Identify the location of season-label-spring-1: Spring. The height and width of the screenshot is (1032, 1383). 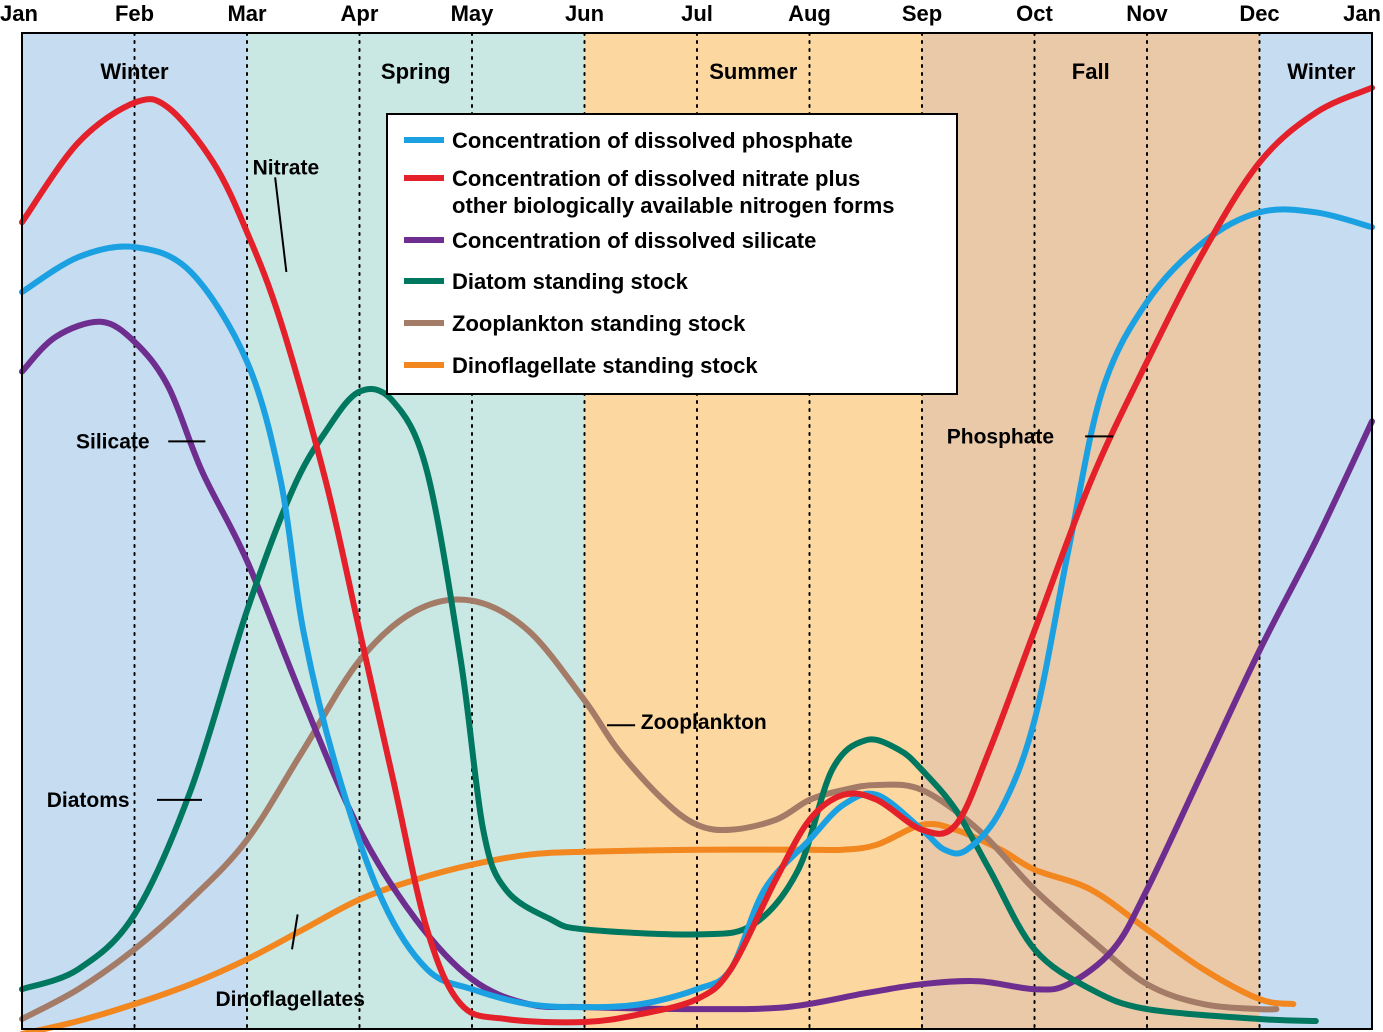
(416, 71).